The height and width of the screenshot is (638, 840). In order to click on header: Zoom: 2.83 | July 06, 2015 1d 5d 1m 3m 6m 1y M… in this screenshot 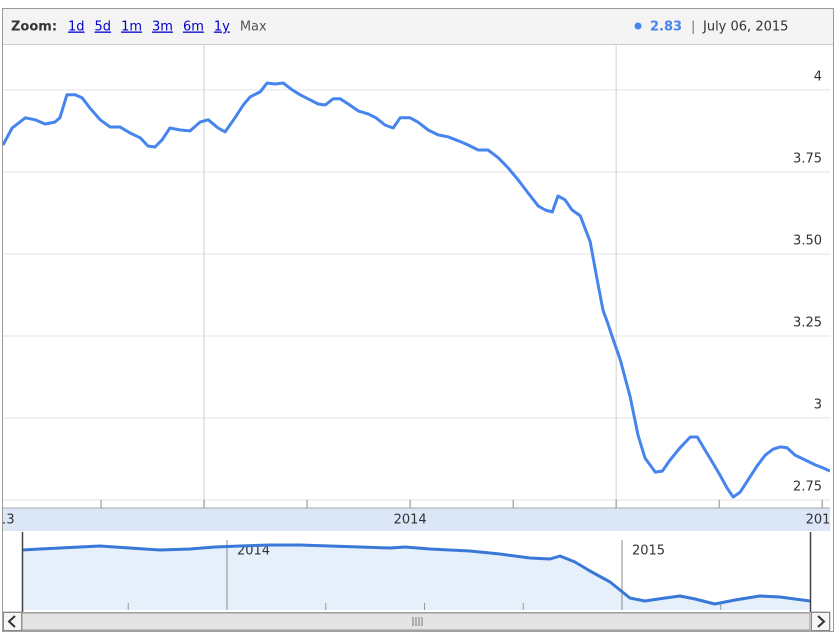, I will do `click(399, 27)`.